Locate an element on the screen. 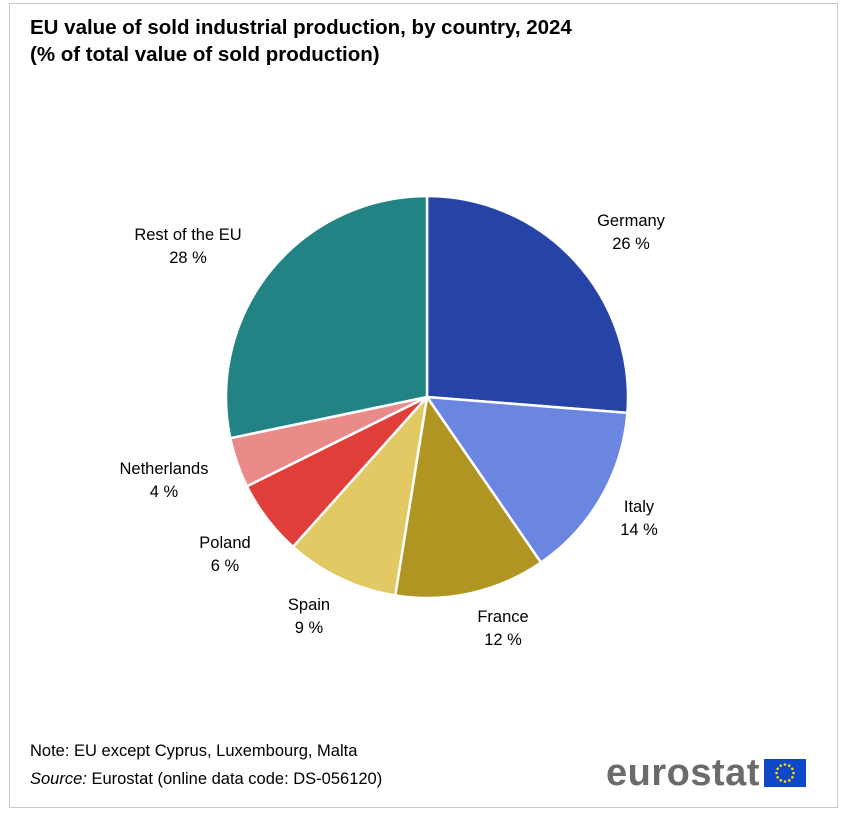 This screenshot has height=814, width=841. slice-value-france: 12 % is located at coordinates (503, 640).